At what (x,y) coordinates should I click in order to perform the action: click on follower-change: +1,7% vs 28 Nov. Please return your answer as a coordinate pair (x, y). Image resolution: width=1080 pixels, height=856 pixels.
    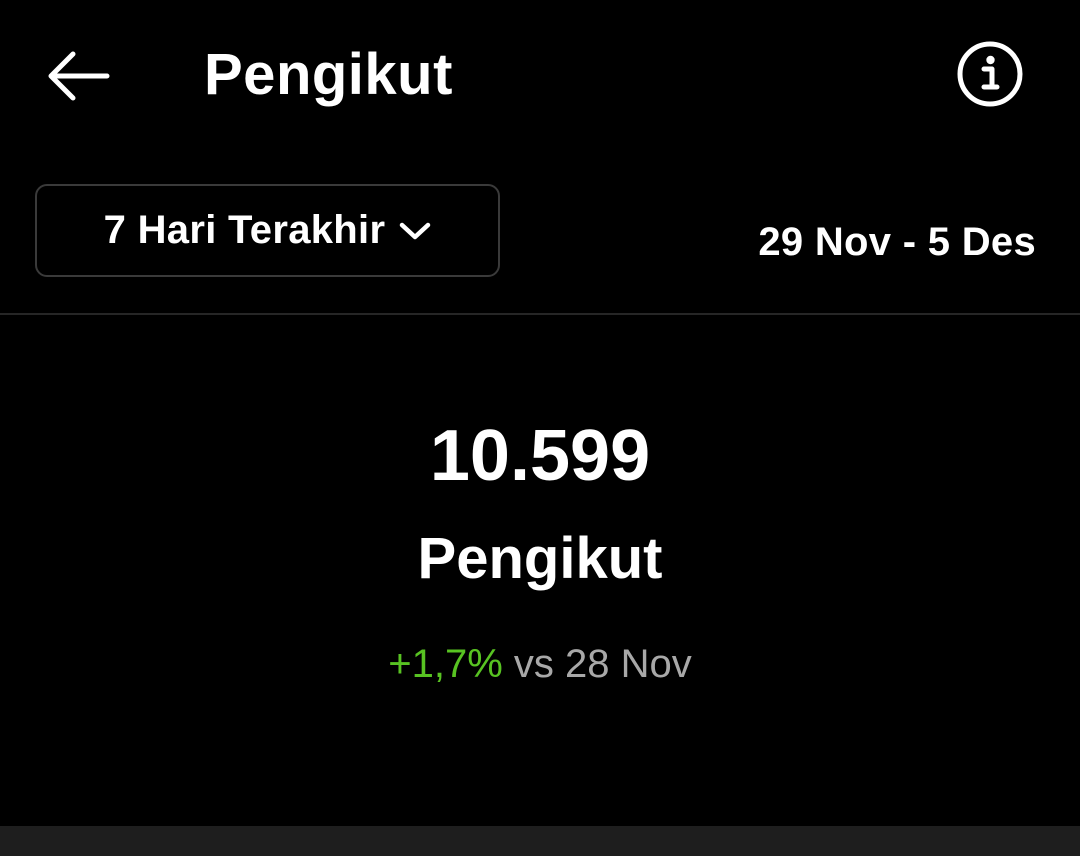
    Looking at the image, I should click on (540, 664).